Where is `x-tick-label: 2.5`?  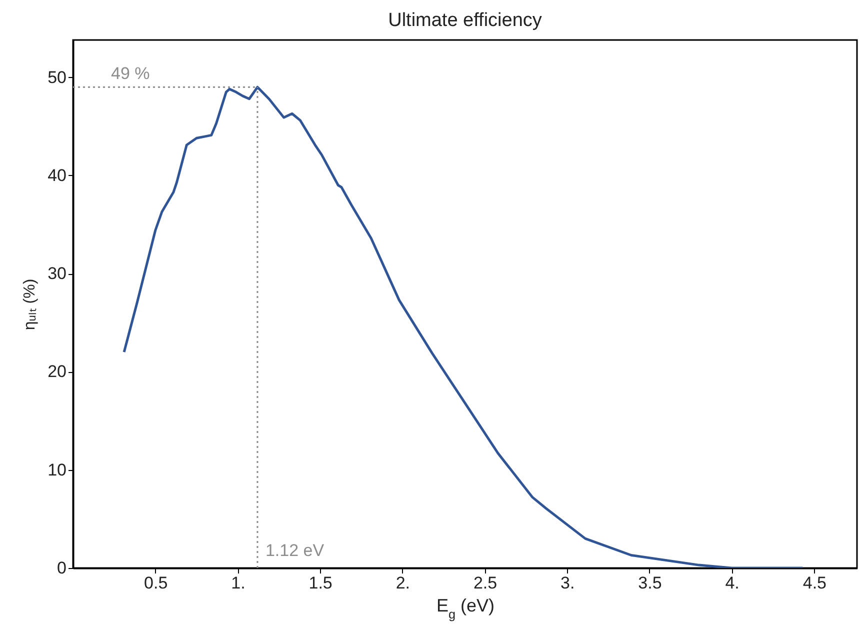 x-tick-label: 2.5 is located at coordinates (485, 583).